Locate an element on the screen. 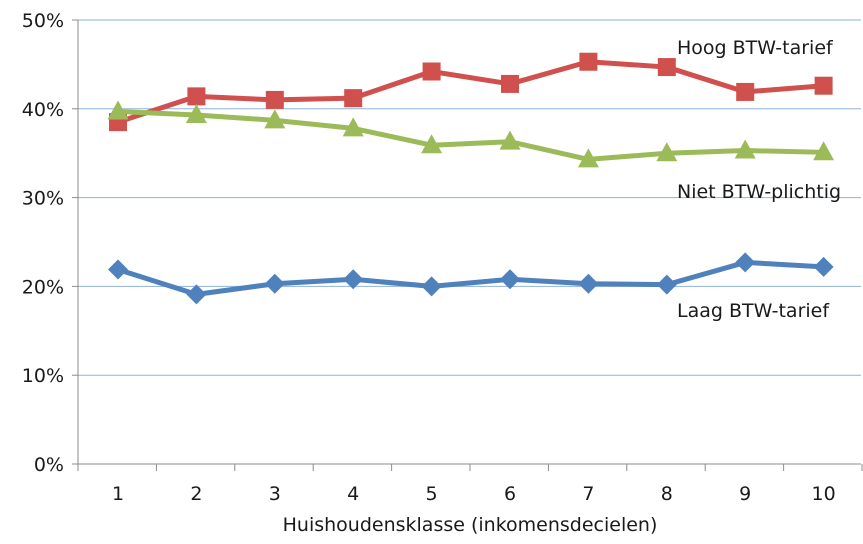 This screenshot has width=863, height=544. y-tick-label: 50% is located at coordinates (43, 21).